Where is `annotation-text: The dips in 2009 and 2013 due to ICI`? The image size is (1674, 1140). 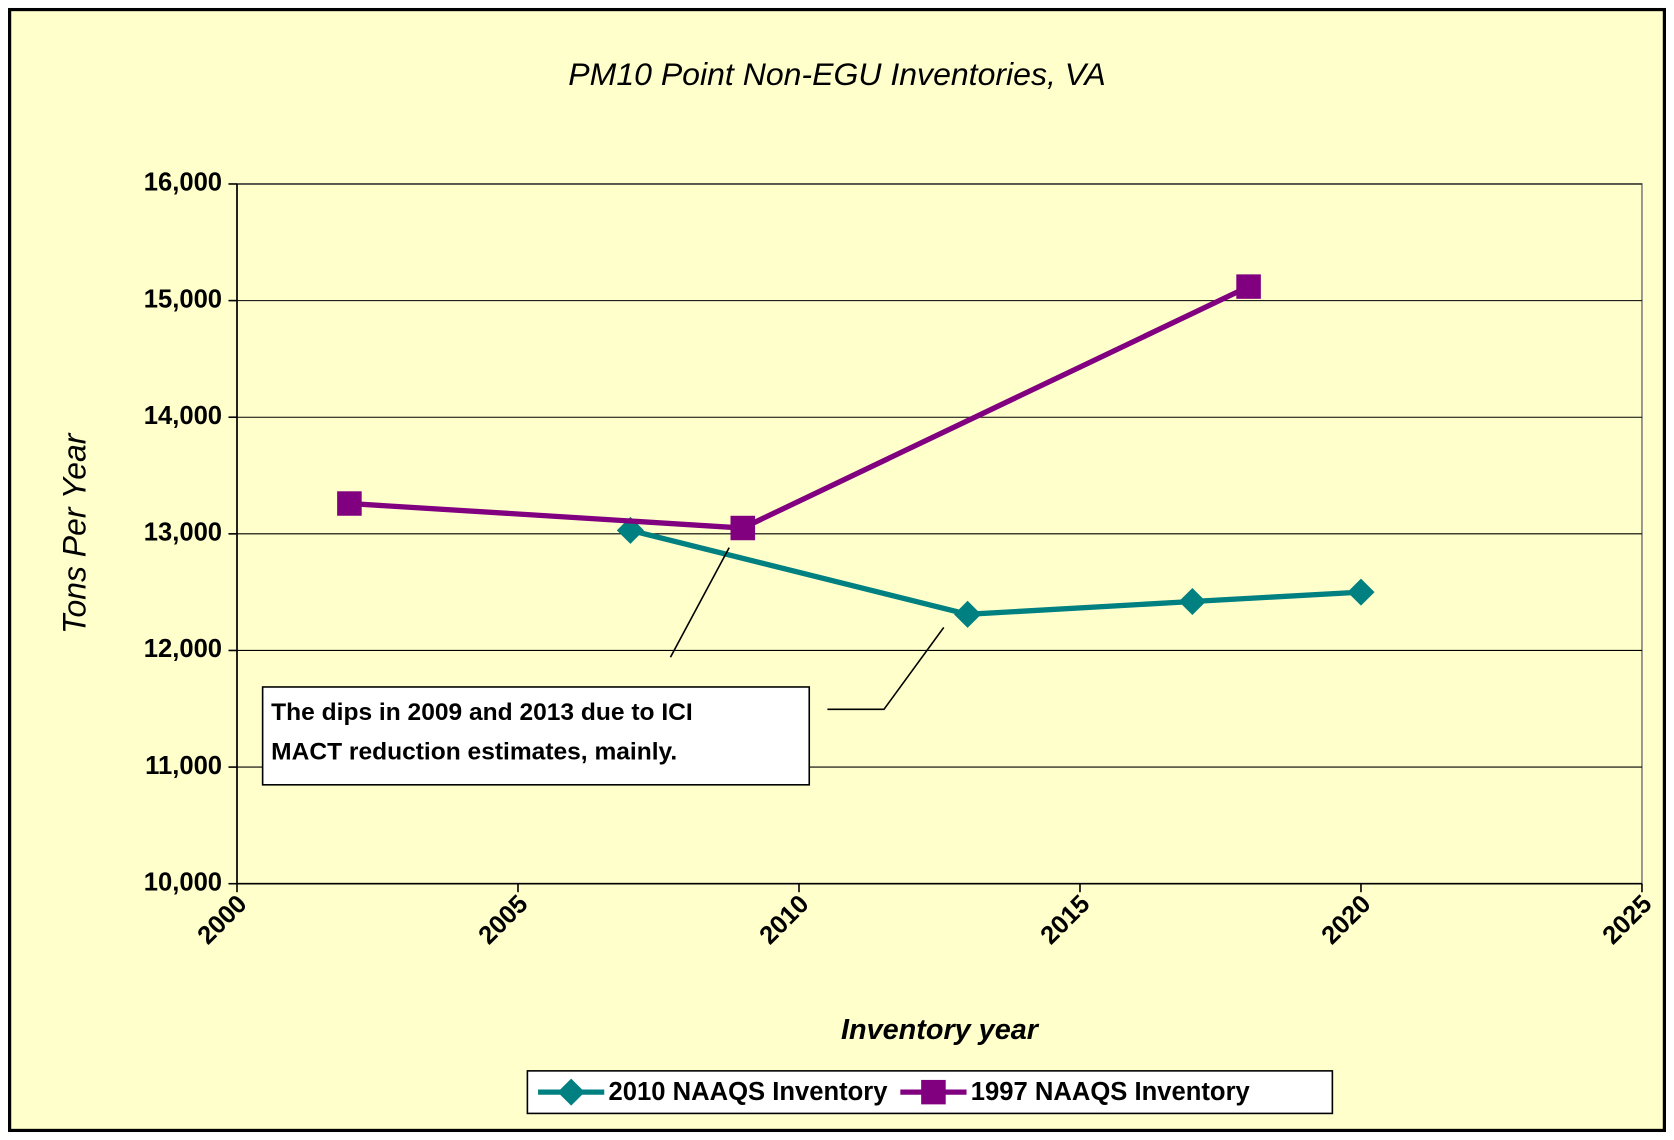
annotation-text: The dips in 2009 and 2013 due to ICI is located at coordinates (482, 712).